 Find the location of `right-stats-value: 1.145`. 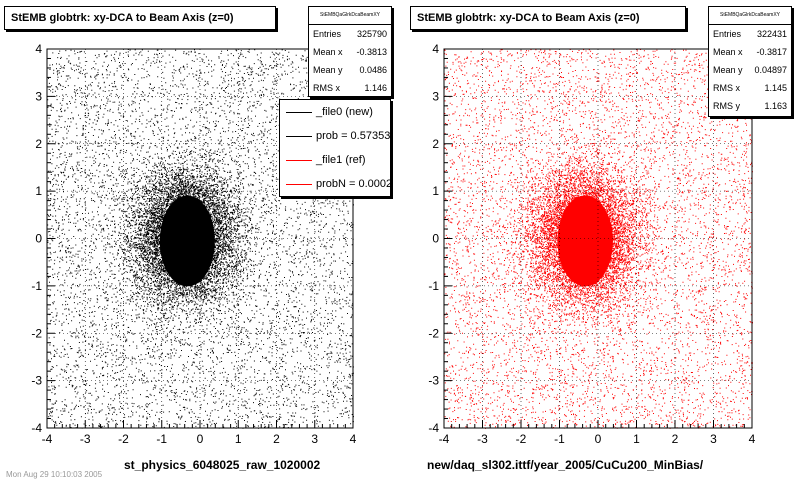

right-stats-value: 1.145 is located at coordinates (775, 88).